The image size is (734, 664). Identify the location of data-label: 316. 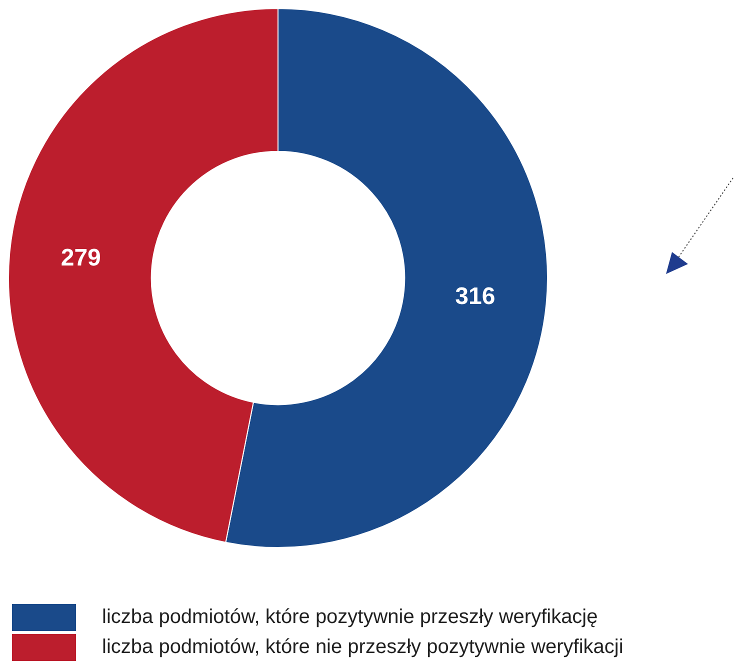
(475, 296).